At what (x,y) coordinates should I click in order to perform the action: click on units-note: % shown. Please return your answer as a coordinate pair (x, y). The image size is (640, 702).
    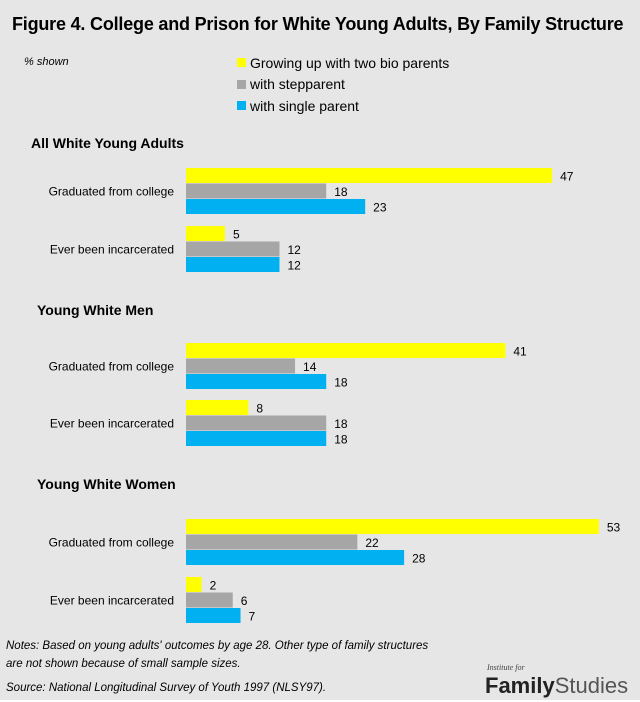
    Looking at the image, I should click on (46, 62).